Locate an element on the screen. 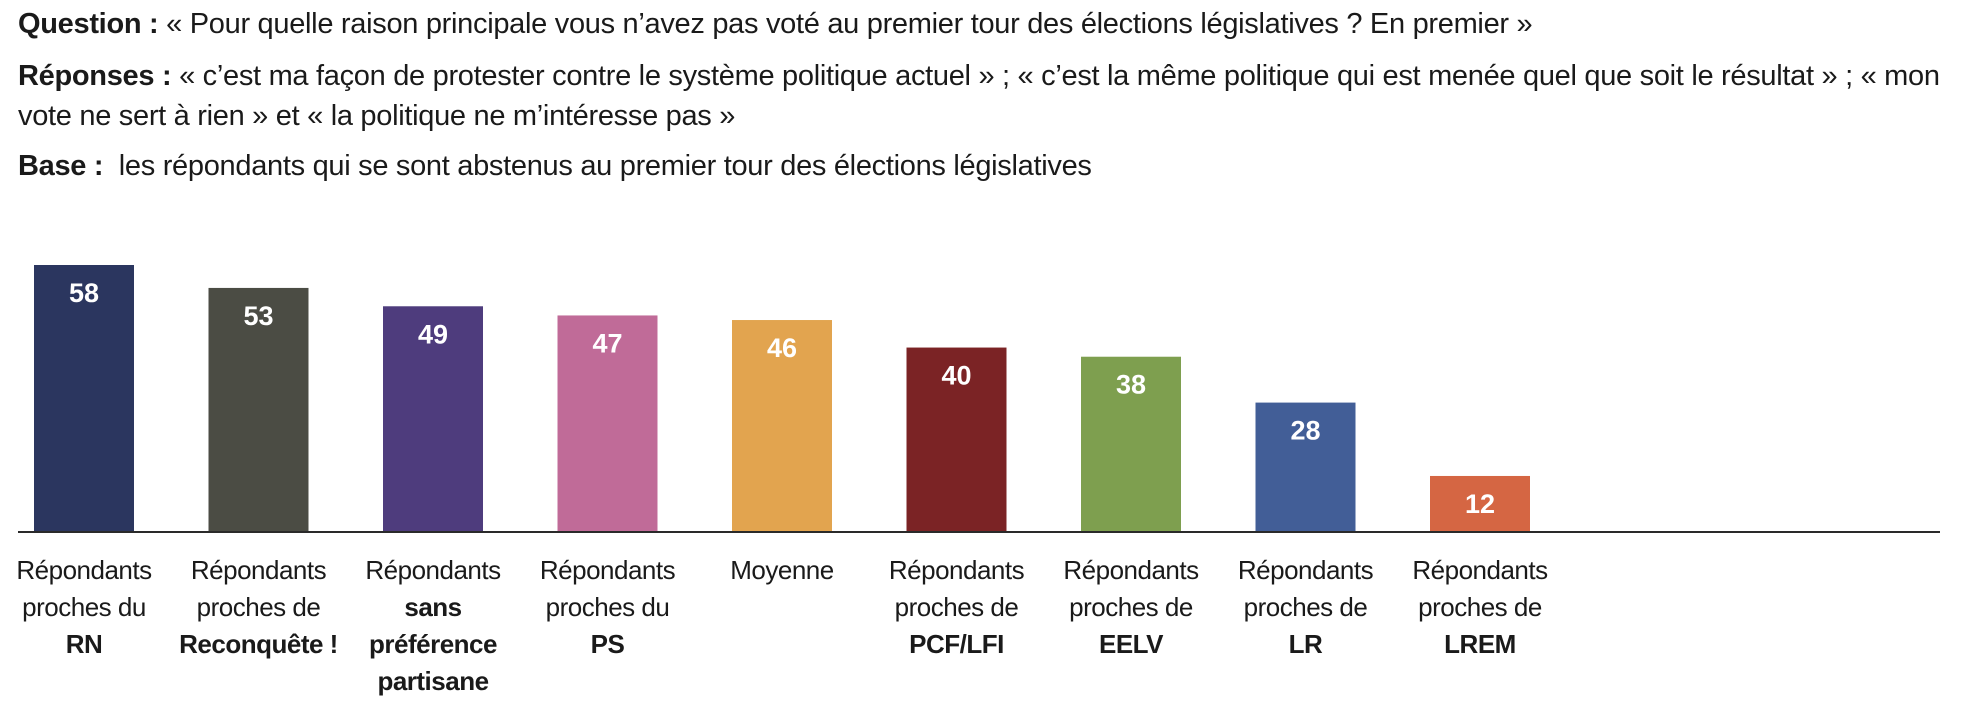  category-tick-label: Répondants proches de Reconquête ! is located at coordinates (259, 607).